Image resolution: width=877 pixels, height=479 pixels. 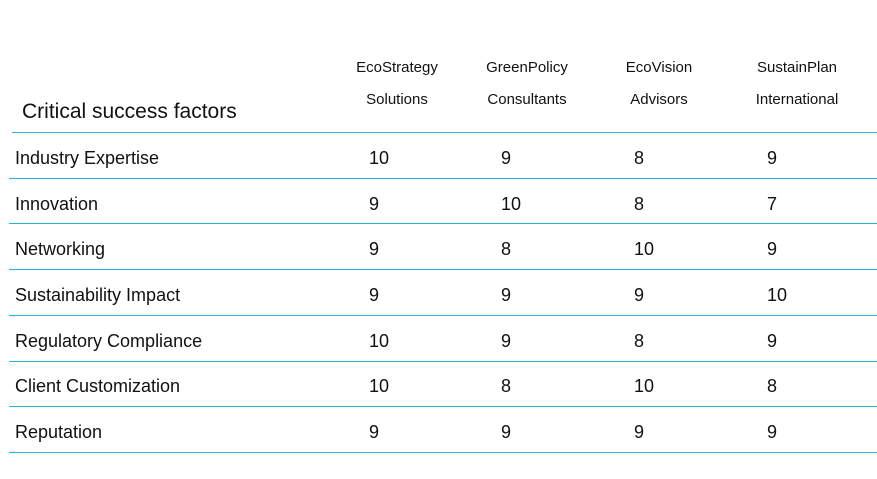 I want to click on table-title: Critical success factors, so click(x=129, y=111).